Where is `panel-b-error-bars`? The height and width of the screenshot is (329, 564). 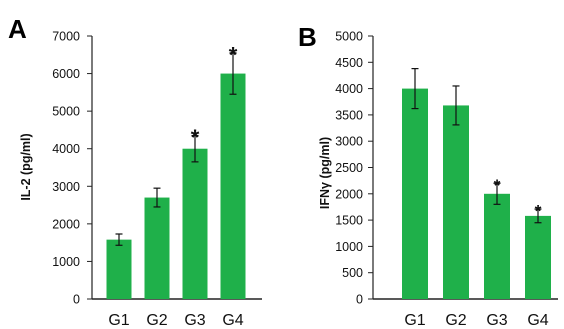 panel-b-error-bars is located at coordinates (476, 146).